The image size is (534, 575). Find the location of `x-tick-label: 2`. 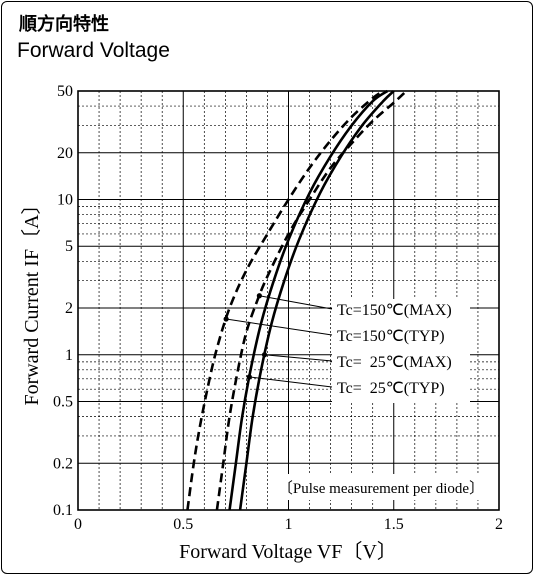

x-tick-label: 2 is located at coordinates (499, 524).